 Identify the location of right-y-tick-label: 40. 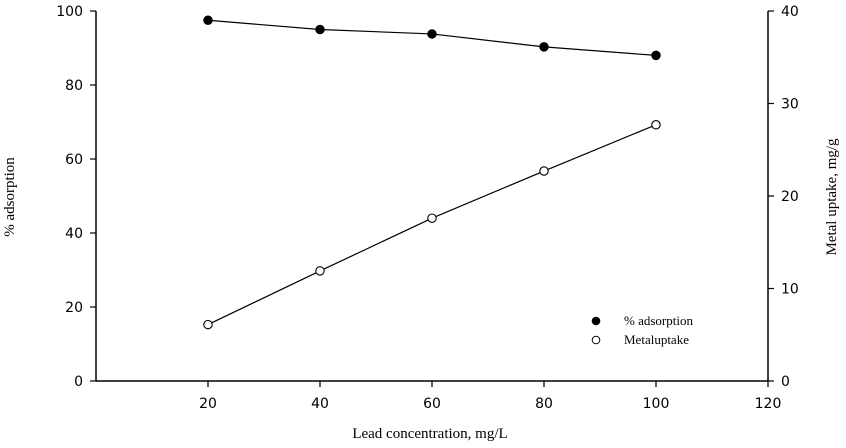
(790, 12).